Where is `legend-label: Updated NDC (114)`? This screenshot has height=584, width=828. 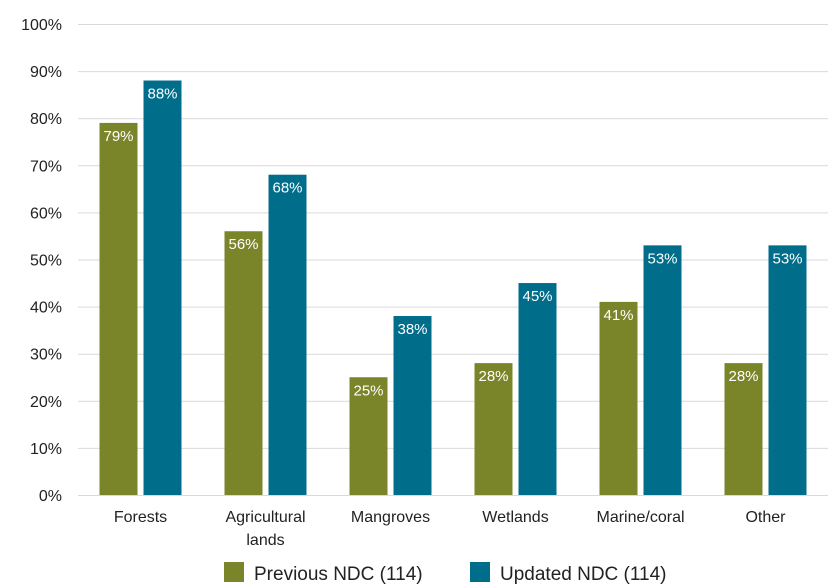 legend-label: Updated NDC (114) is located at coordinates (583, 574).